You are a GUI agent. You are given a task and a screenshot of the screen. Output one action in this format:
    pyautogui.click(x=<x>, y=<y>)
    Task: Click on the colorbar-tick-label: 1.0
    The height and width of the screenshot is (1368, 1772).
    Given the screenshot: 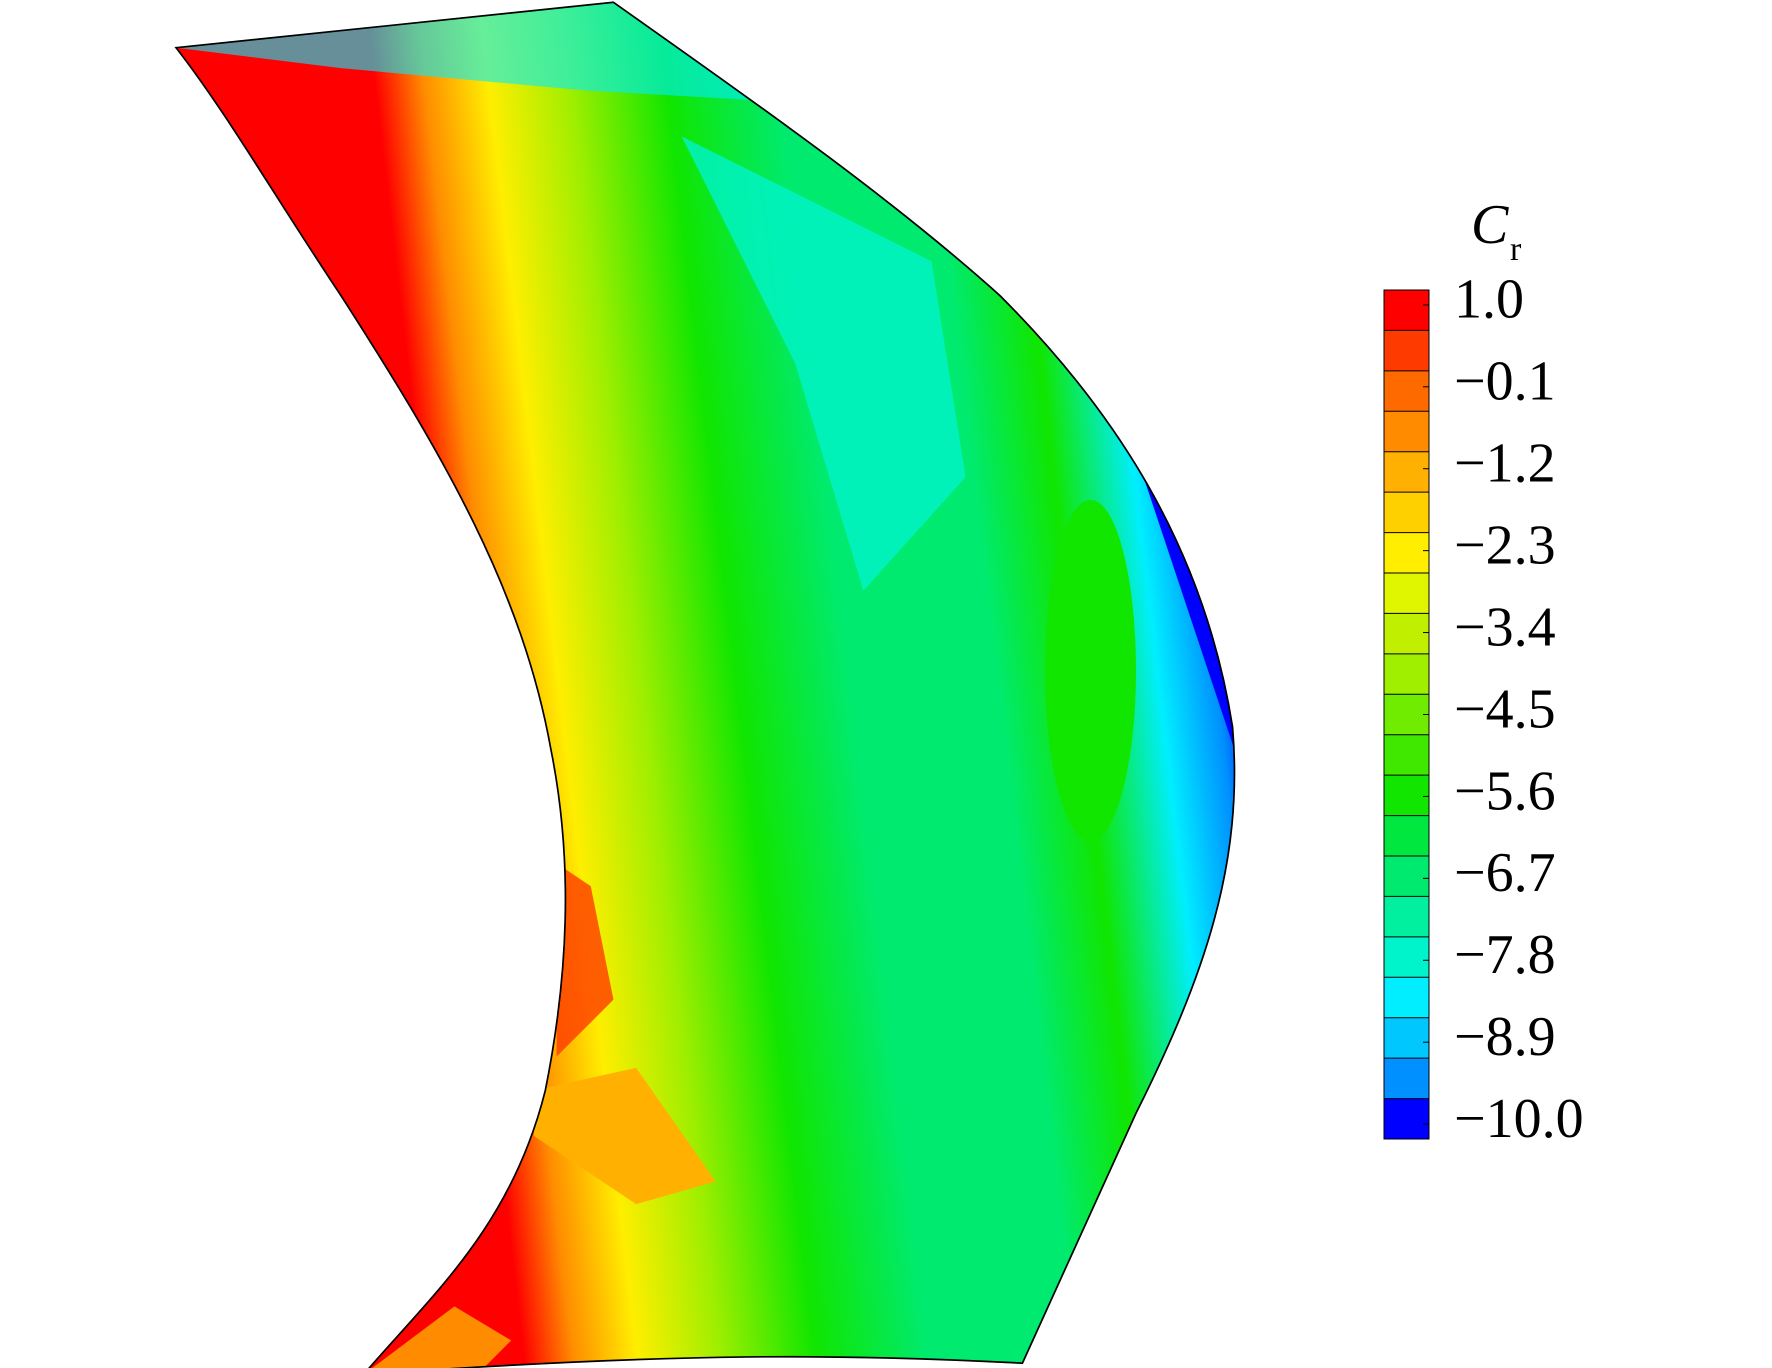 What is the action you would take?
    pyautogui.click(x=1489, y=300)
    